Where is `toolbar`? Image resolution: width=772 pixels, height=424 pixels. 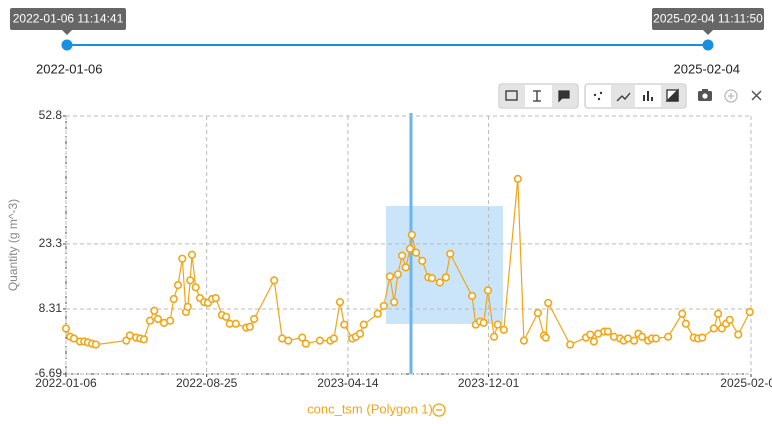
toolbar is located at coordinates (630, 96).